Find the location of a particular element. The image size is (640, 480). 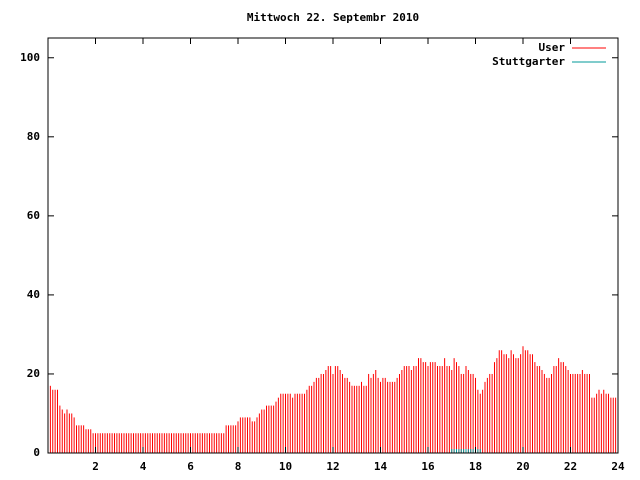

y-tick-label: 40 is located at coordinates (33, 294).